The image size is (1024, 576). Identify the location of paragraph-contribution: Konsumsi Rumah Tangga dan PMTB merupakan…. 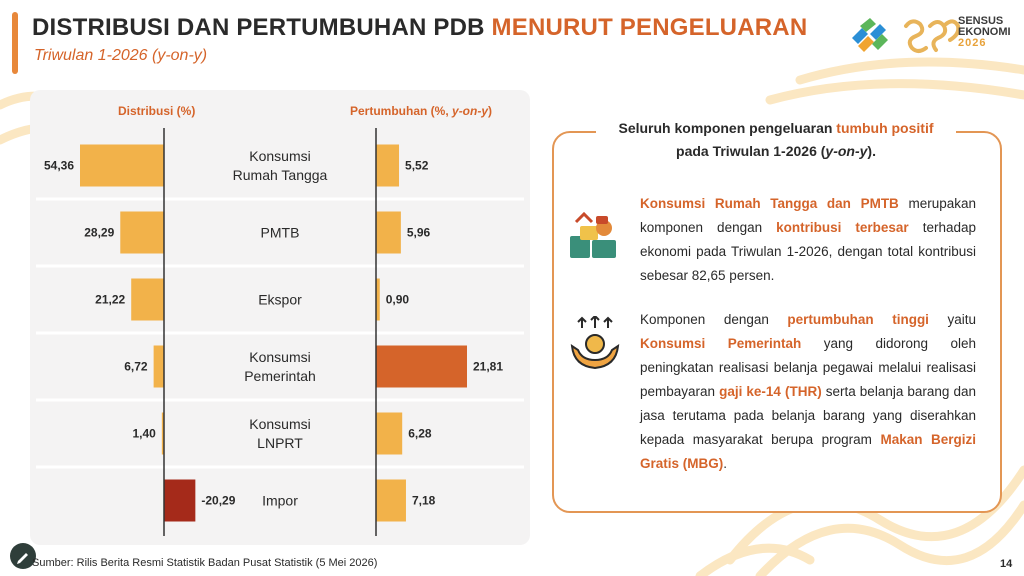
(808, 239).